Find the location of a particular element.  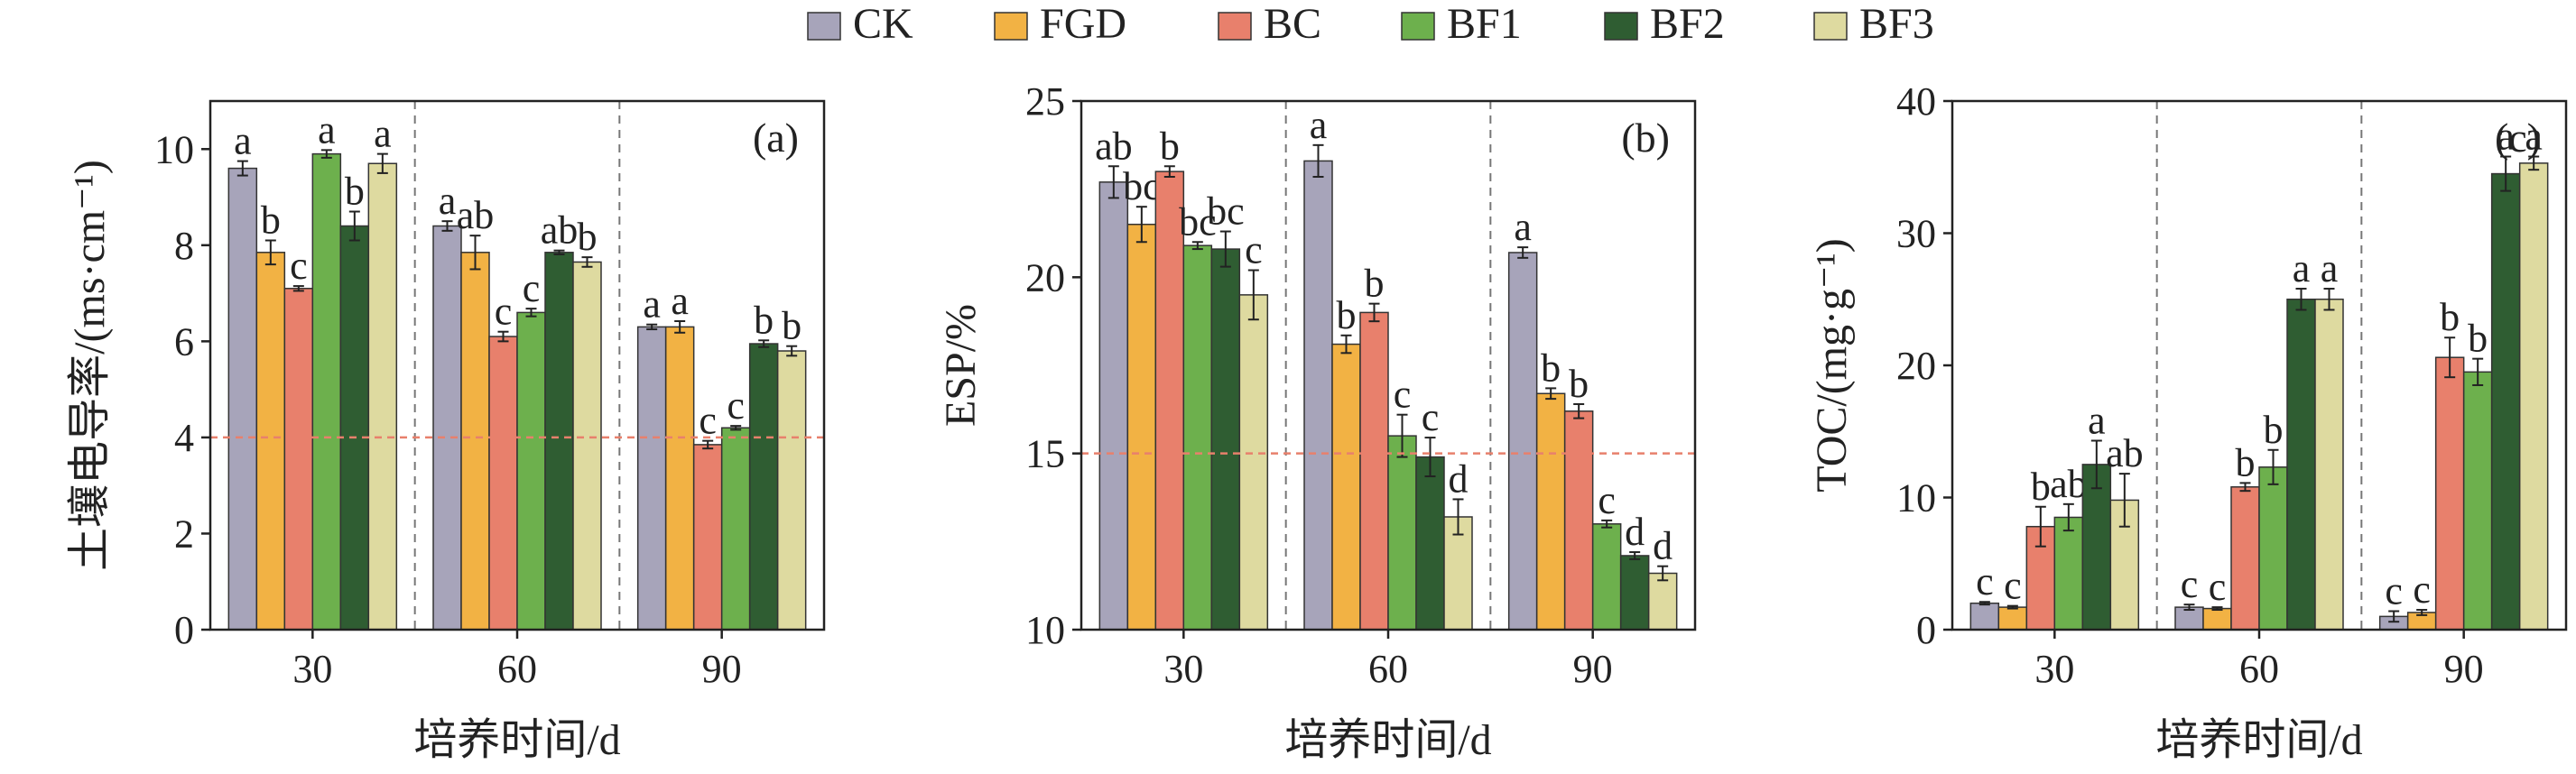

panel-label: (a) is located at coordinates (776, 138).